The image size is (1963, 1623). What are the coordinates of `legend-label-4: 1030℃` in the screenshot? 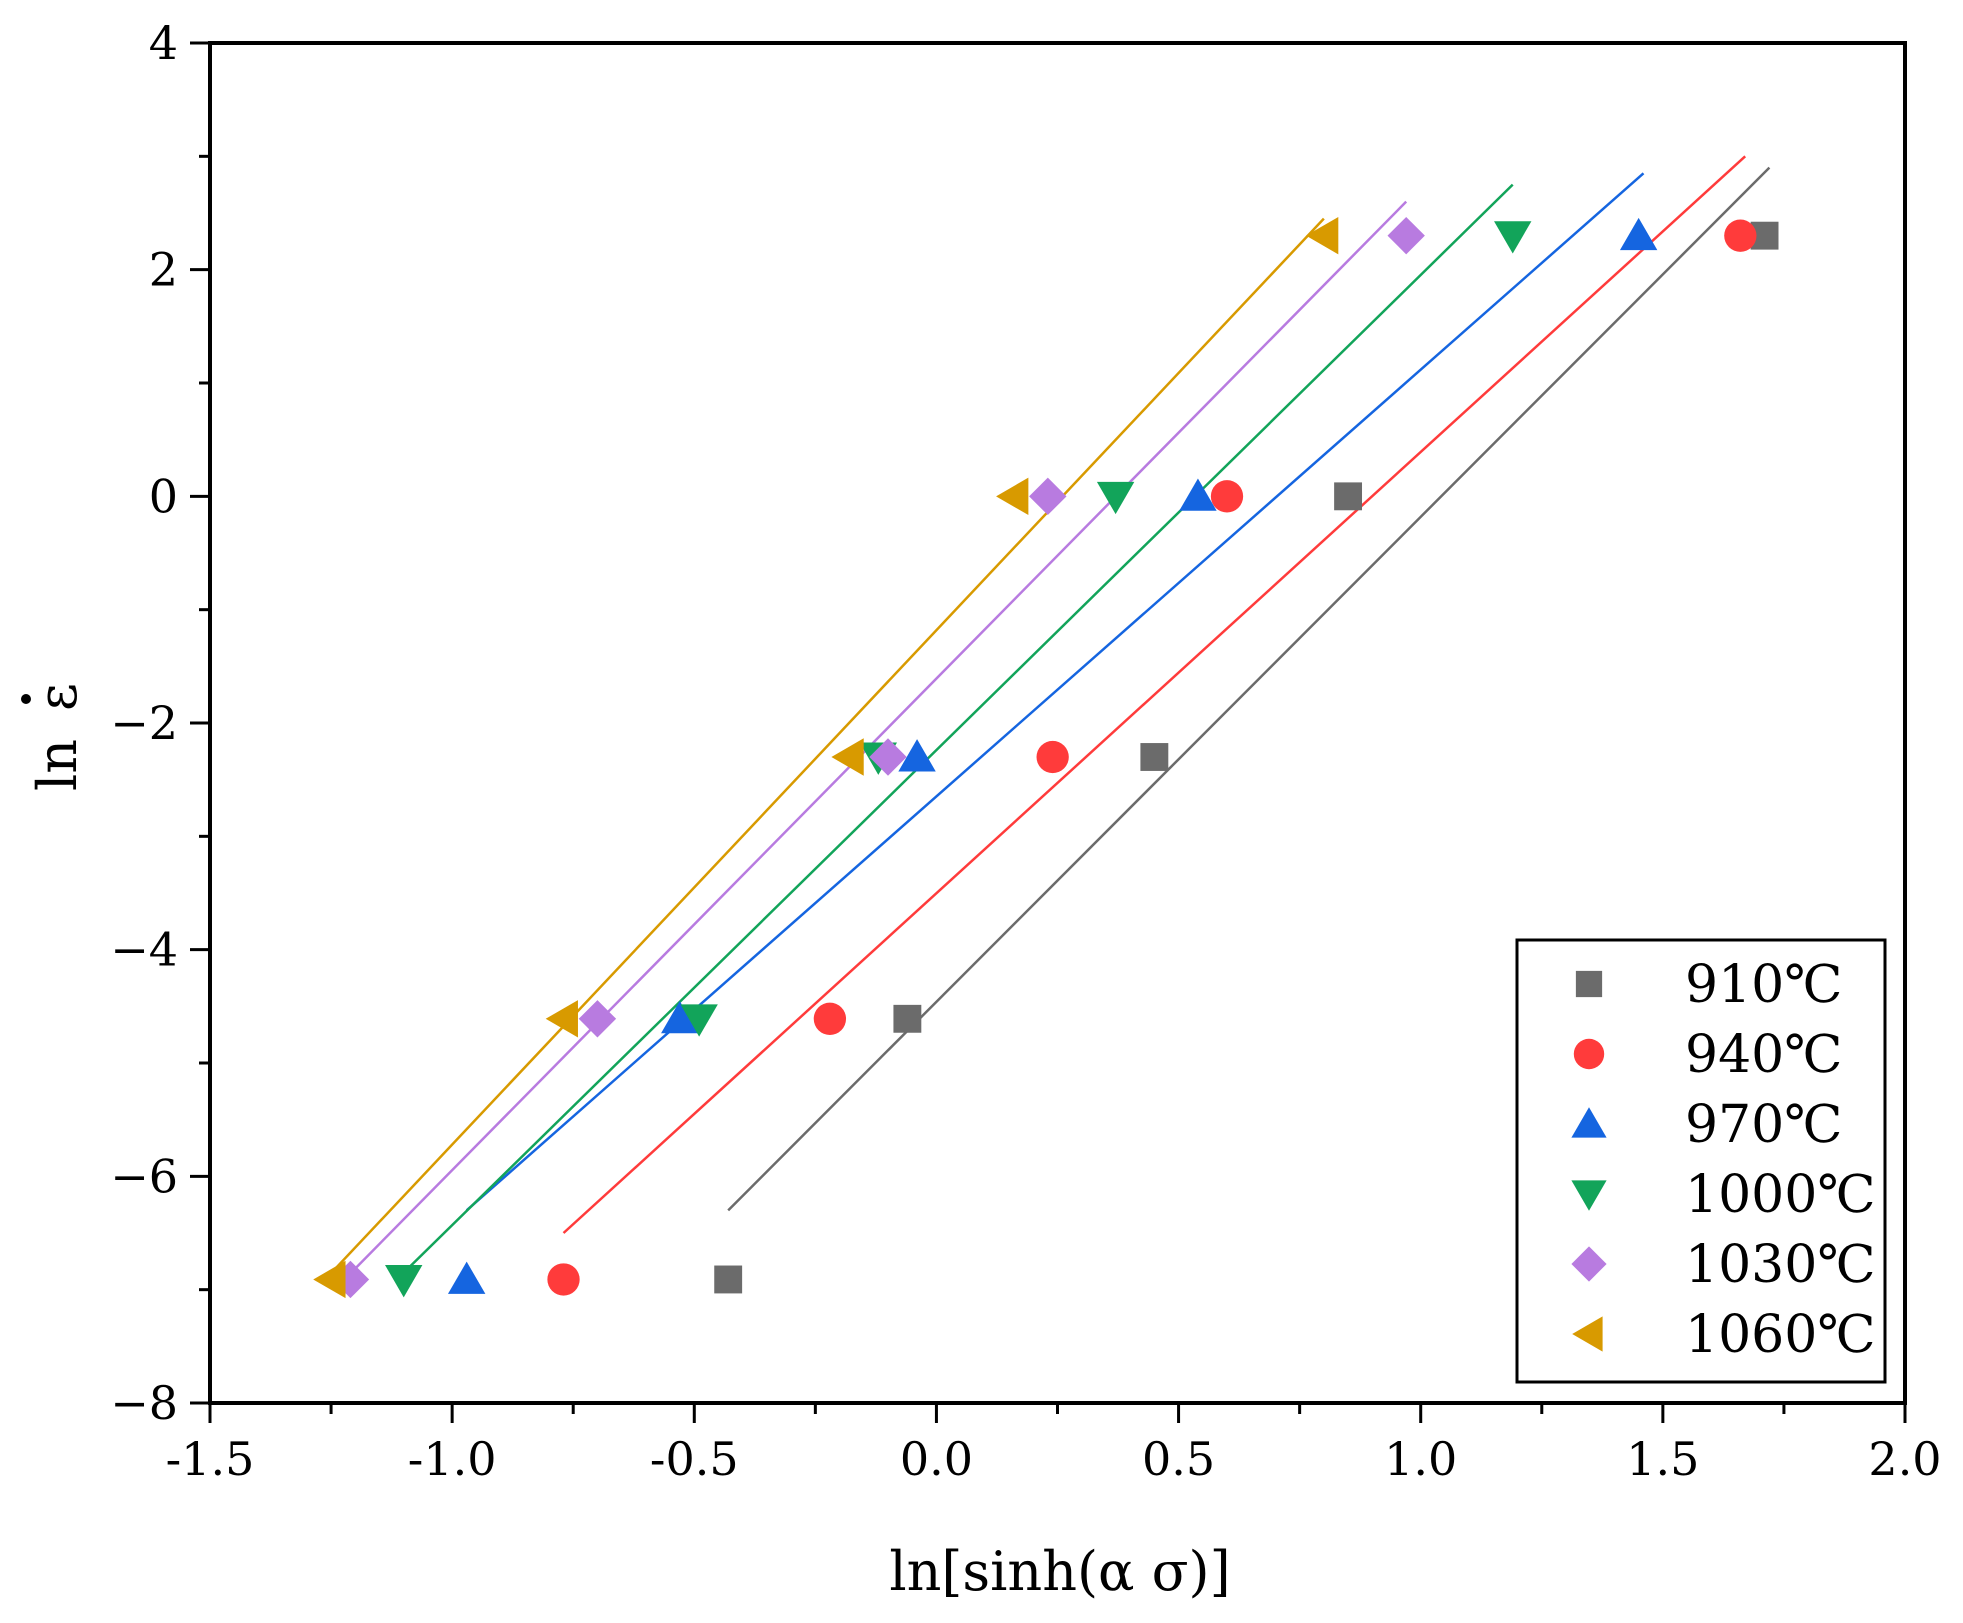 It's located at (1780, 1265).